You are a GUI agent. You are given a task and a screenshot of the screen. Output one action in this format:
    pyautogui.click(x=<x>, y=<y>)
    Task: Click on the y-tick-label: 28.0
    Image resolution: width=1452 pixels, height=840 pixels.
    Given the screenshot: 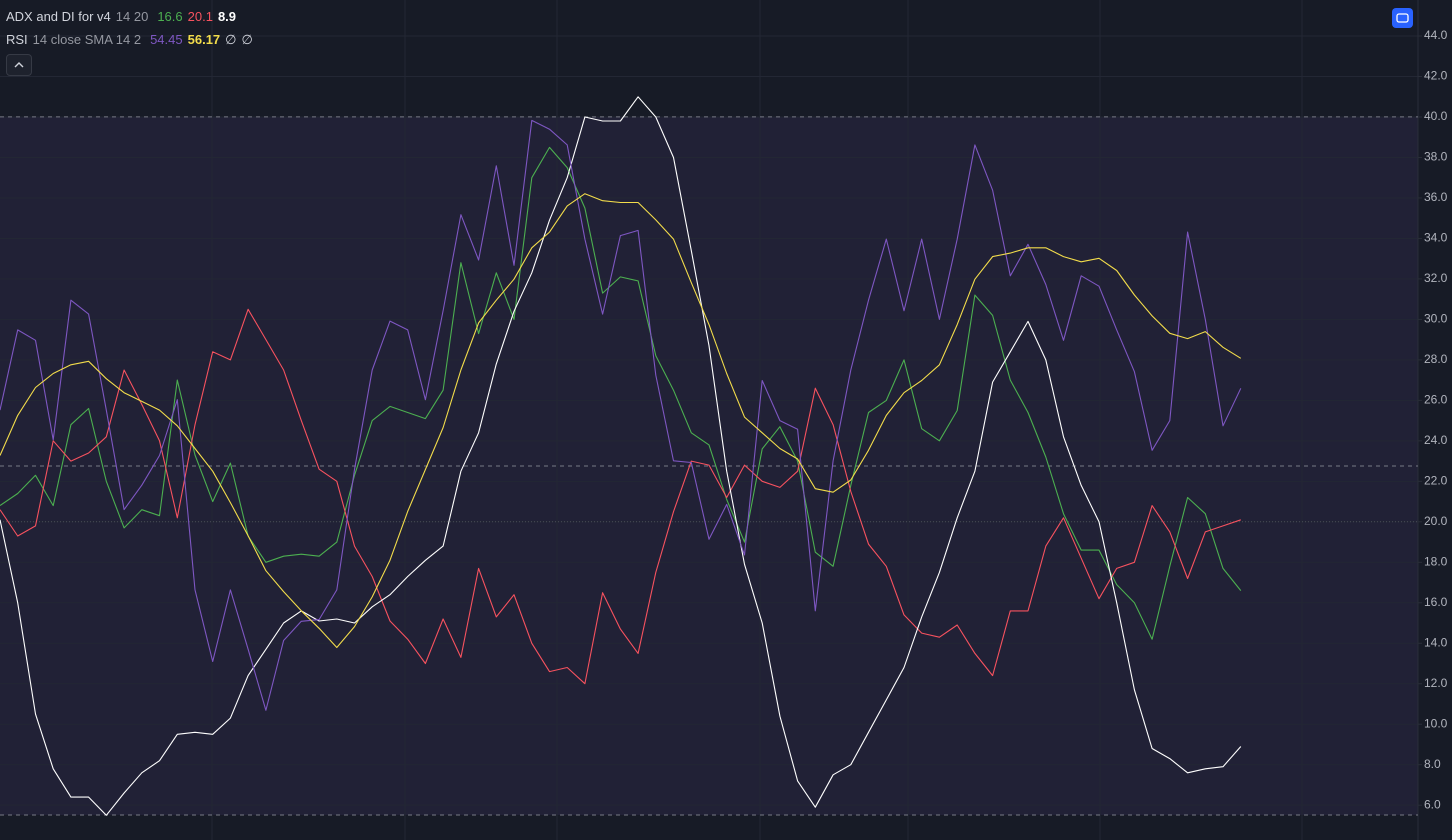 What is the action you would take?
    pyautogui.click(x=1436, y=359)
    